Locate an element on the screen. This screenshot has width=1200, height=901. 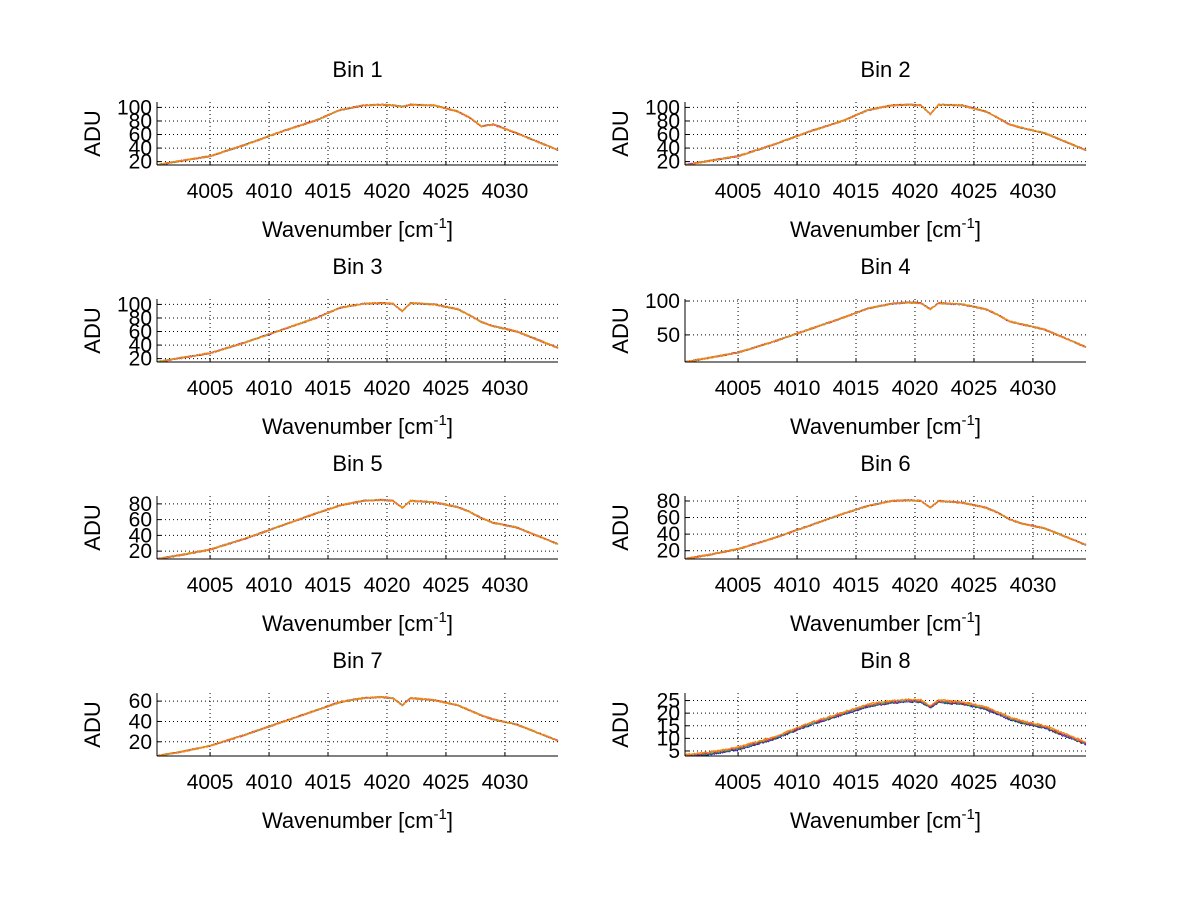
subplot-title: Bin 2 is located at coordinates (885, 69).